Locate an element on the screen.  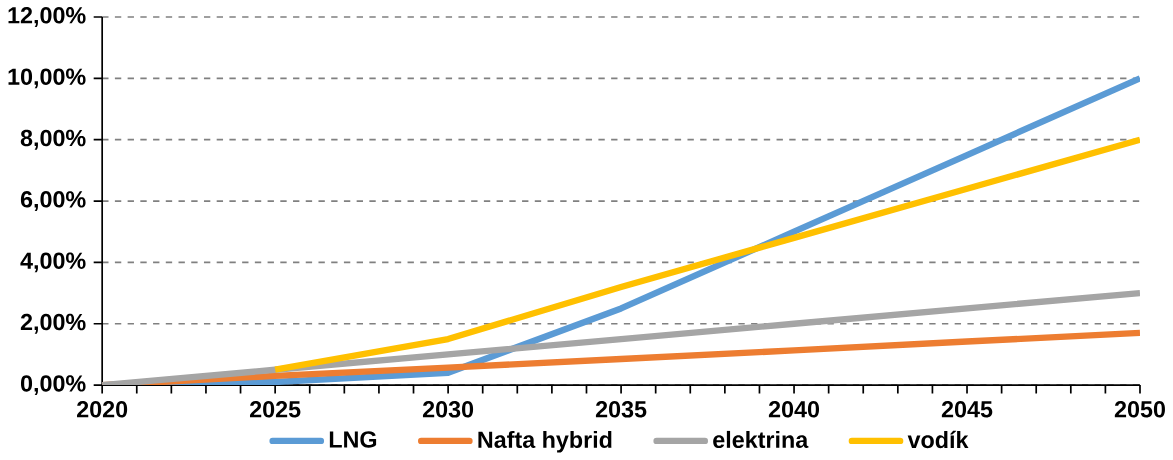
y-tick-label: 8,00% is located at coordinates (53, 139).